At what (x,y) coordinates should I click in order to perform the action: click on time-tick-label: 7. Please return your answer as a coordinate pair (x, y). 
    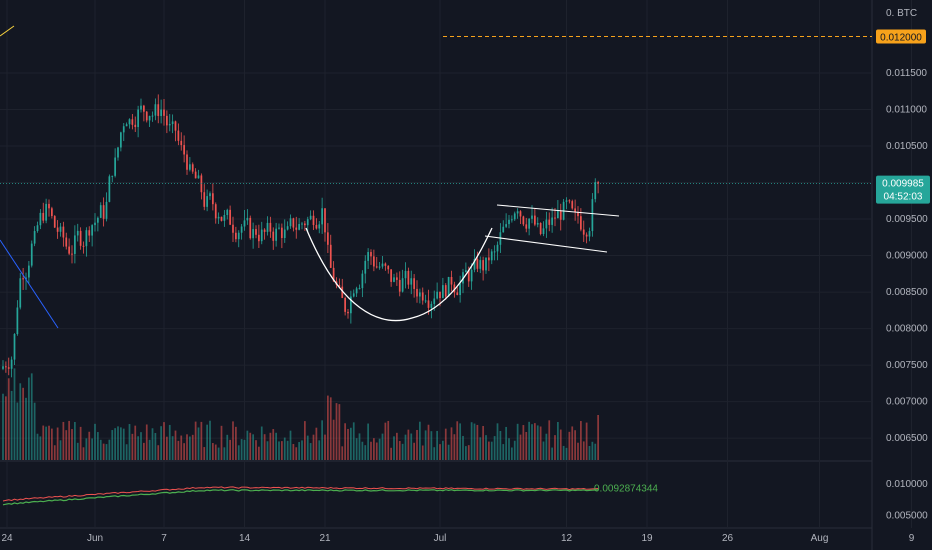
    Looking at the image, I should click on (164, 538).